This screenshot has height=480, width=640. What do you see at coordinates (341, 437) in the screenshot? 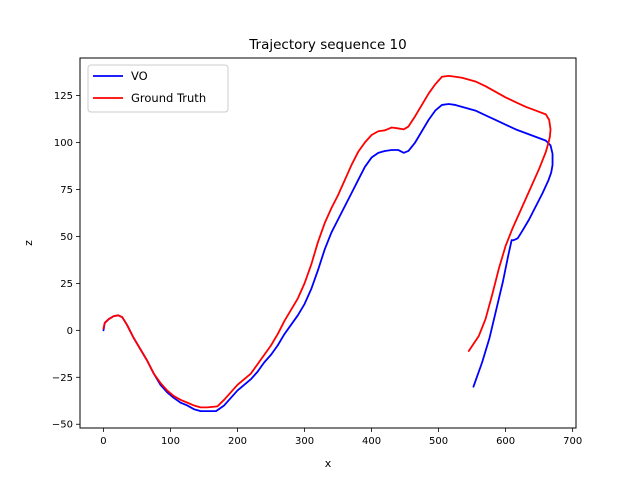
I see `x-axis-ticks: 0 100 200 300 400 500 600 700` at bounding box center [341, 437].